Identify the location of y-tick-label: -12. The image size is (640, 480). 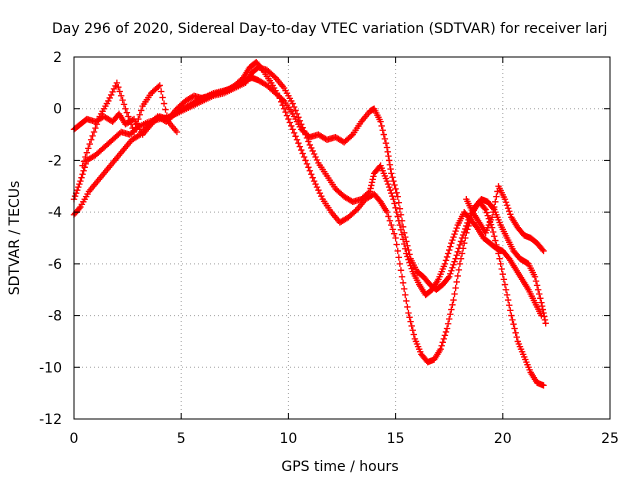
(50, 420).